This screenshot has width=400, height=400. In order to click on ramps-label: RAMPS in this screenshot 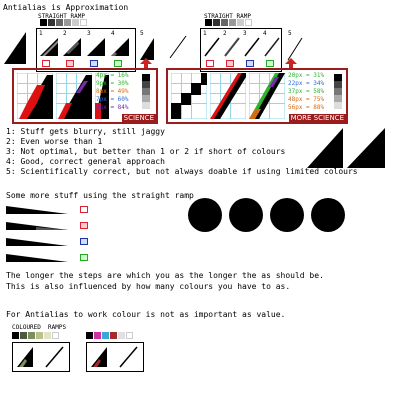, I will do `click(57, 327)`.